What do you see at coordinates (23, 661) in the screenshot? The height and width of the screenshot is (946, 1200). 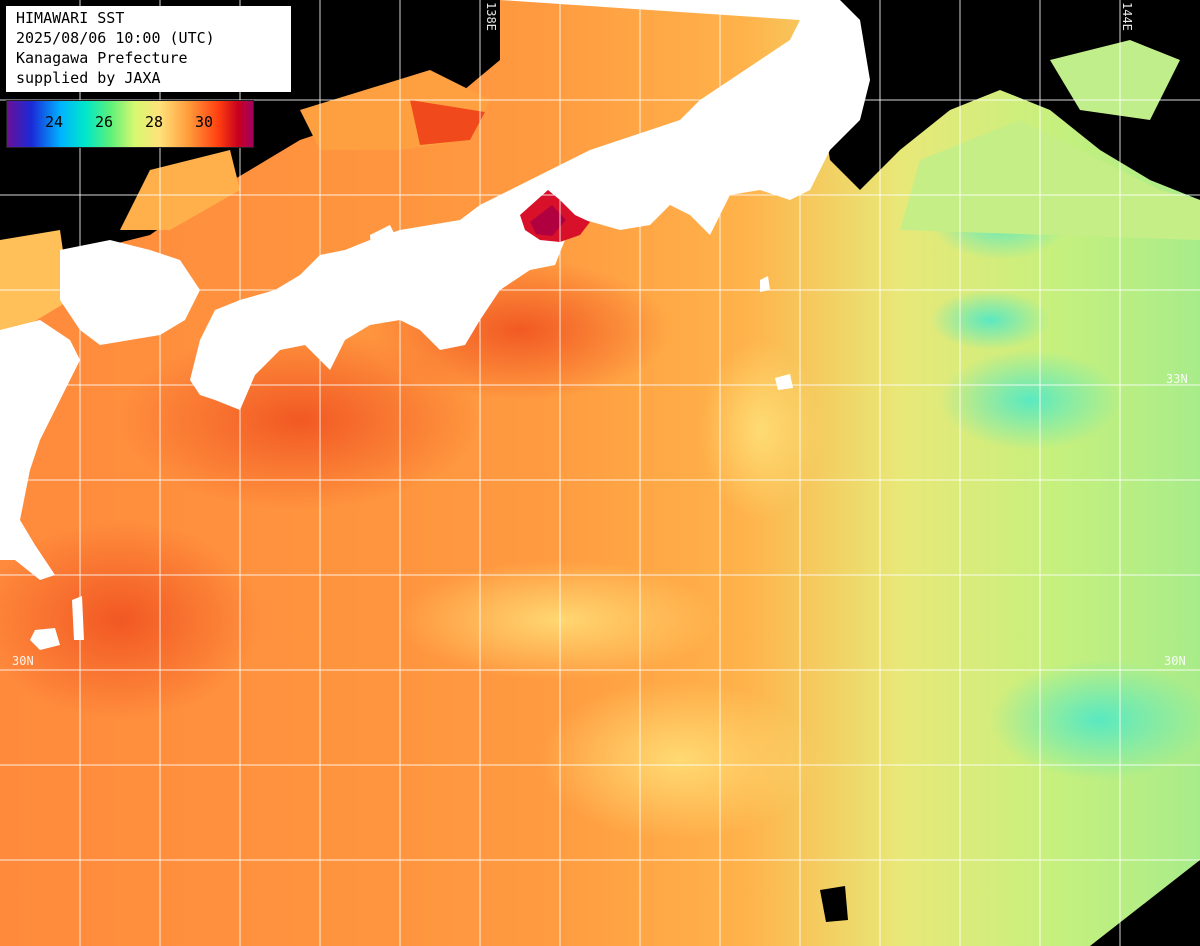 I see `lat-label-30n-left: 30N` at bounding box center [23, 661].